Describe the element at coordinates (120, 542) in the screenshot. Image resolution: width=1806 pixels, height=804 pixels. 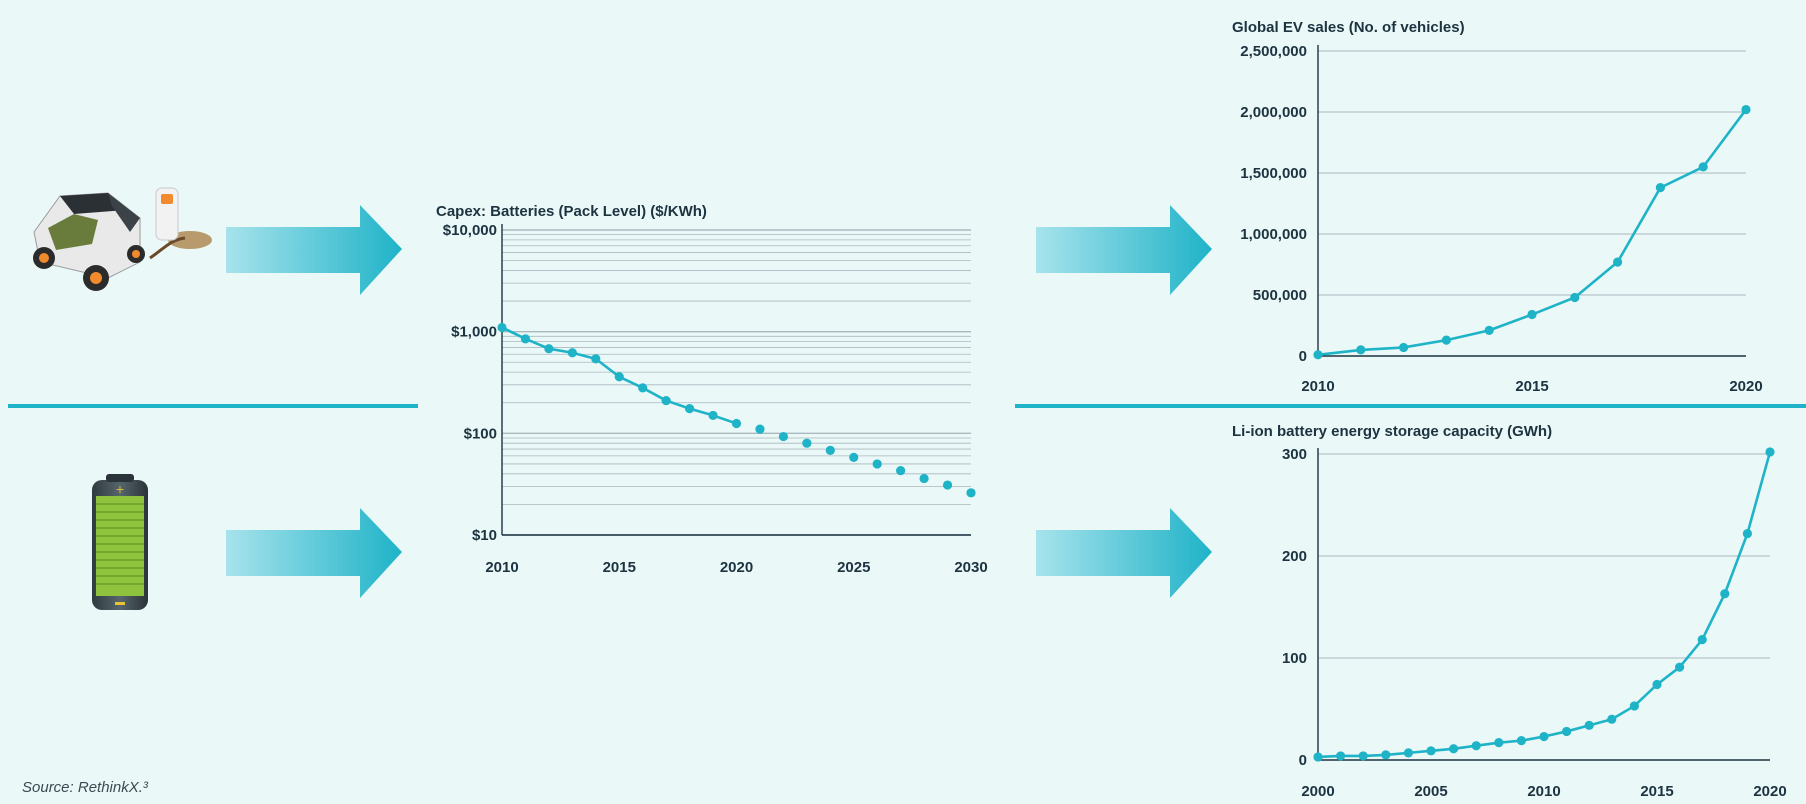
I see `battery-icon: +` at that location.